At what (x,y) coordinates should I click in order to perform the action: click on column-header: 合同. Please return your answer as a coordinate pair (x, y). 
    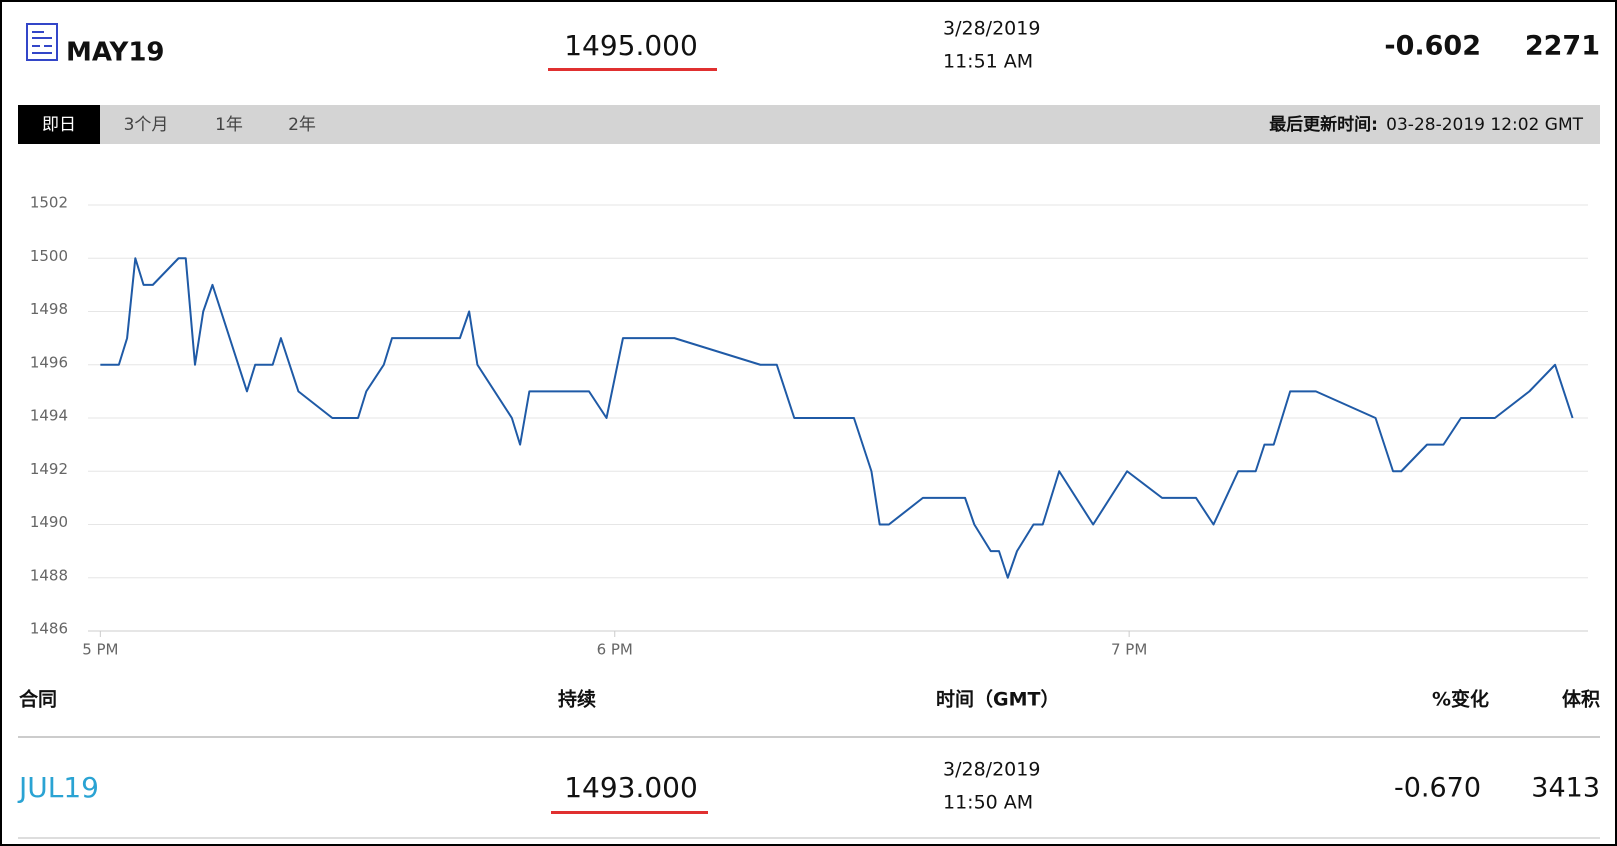
    Looking at the image, I should click on (38, 699).